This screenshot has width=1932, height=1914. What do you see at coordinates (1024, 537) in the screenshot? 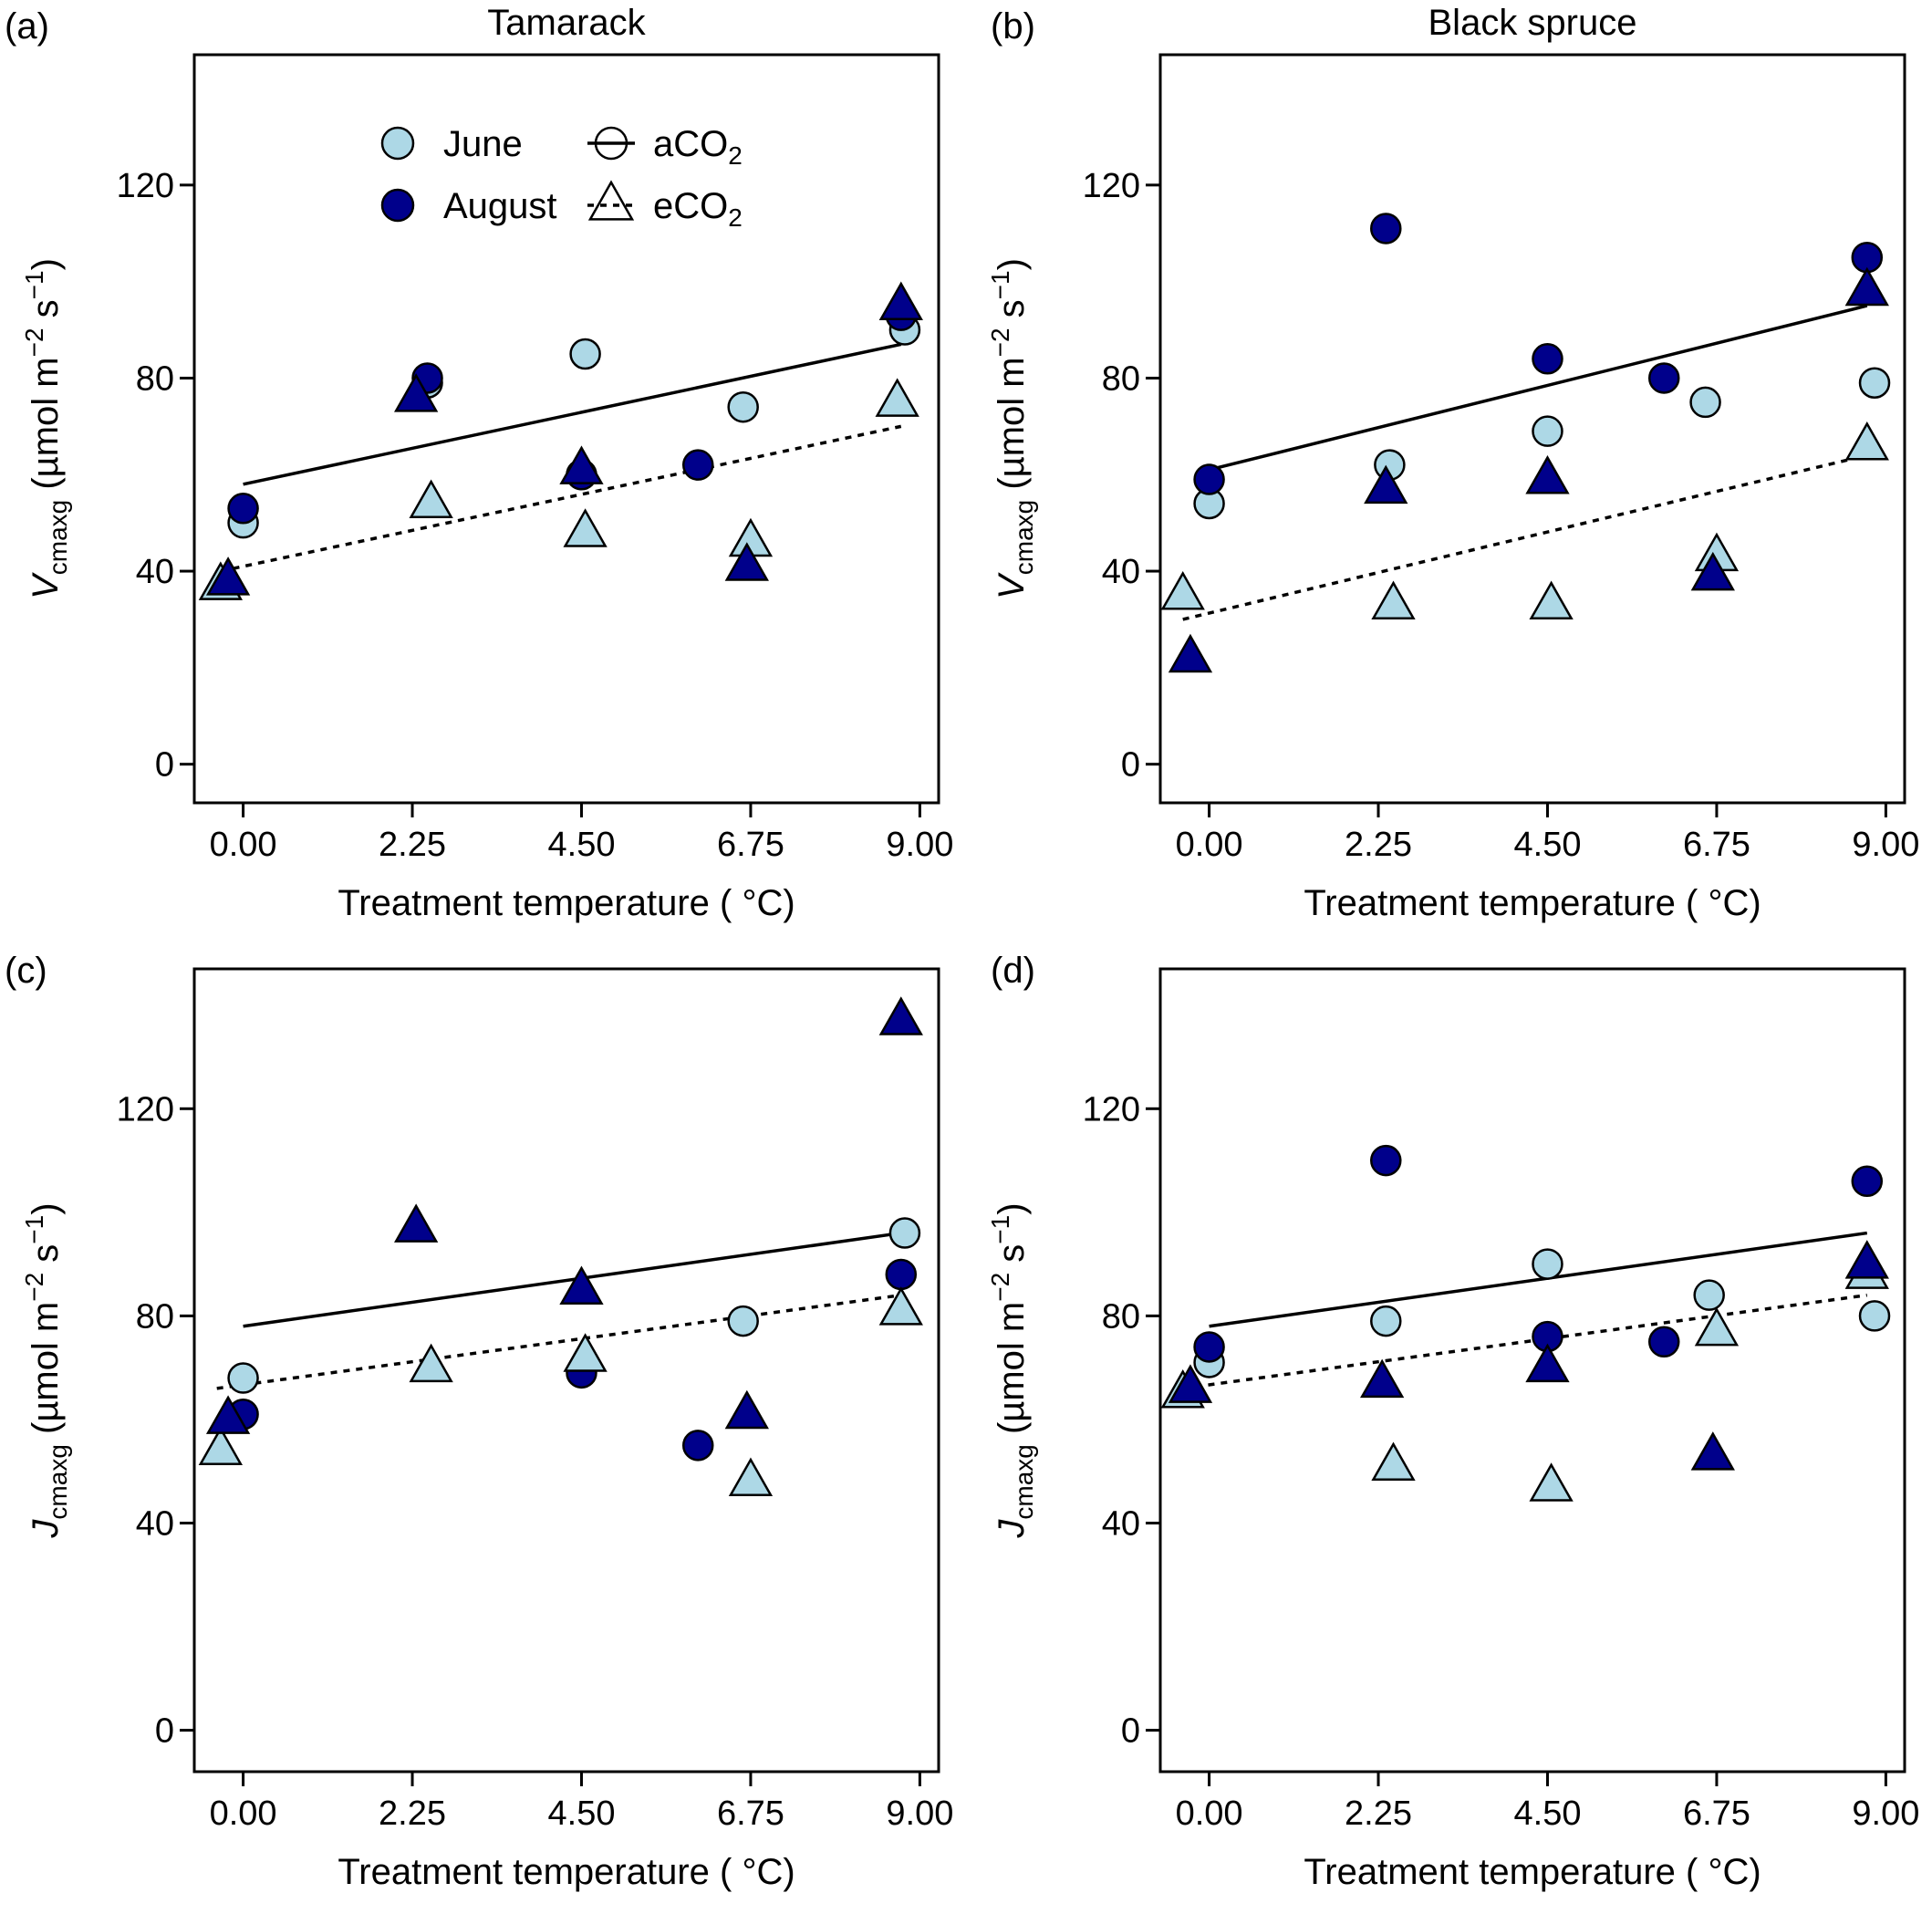
I see `y-axis-subscript: cmaxg` at bounding box center [1024, 537].